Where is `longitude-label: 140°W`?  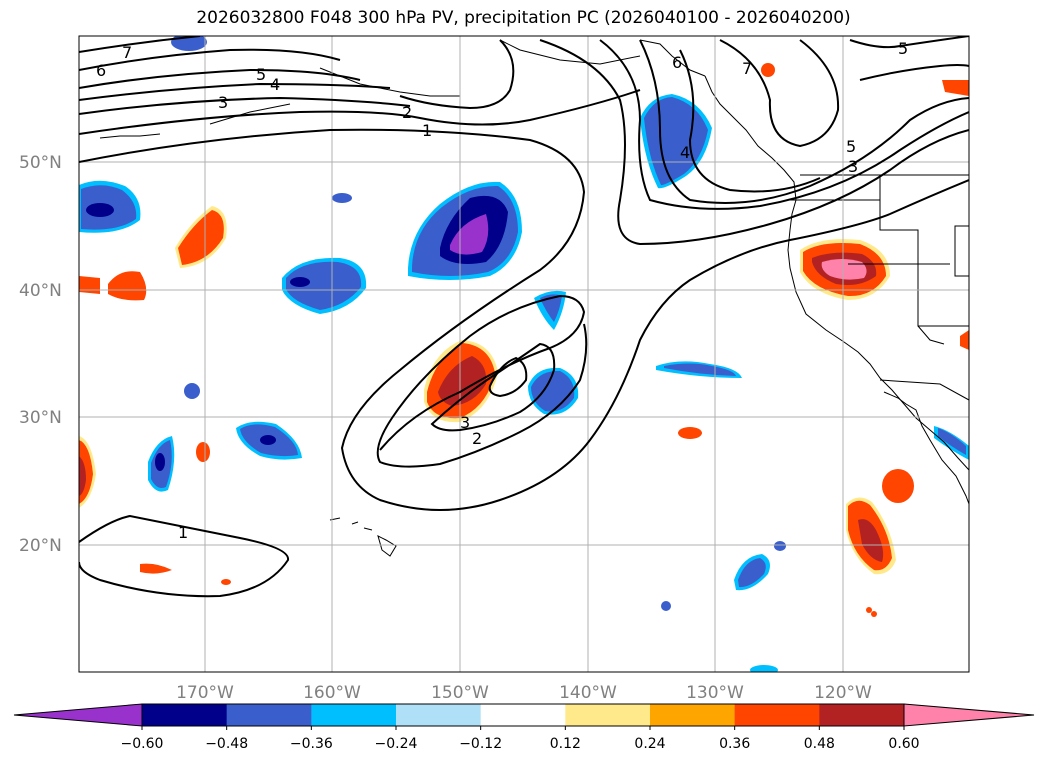 longitude-label: 140°W is located at coordinates (588, 693).